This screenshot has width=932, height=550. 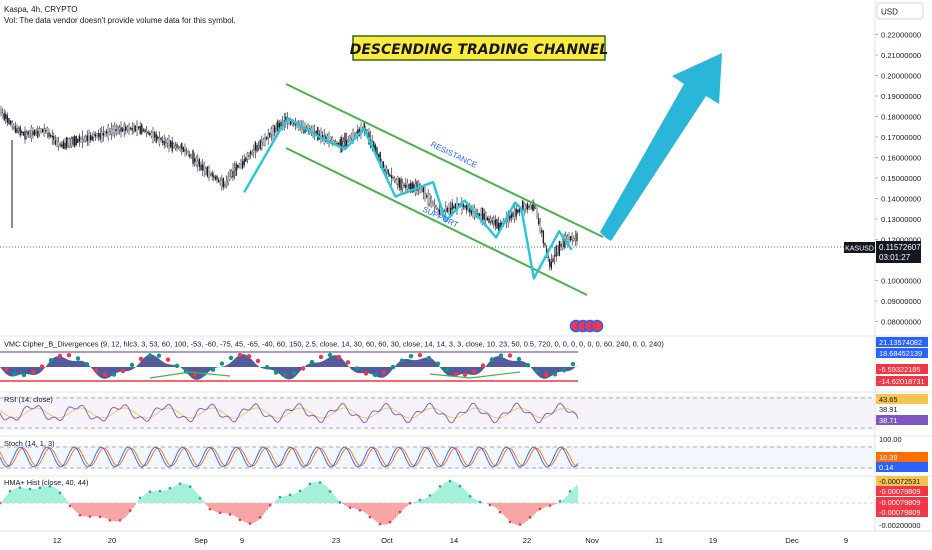 I want to click on price-tick-label: 0.22000000, so click(x=901, y=35).